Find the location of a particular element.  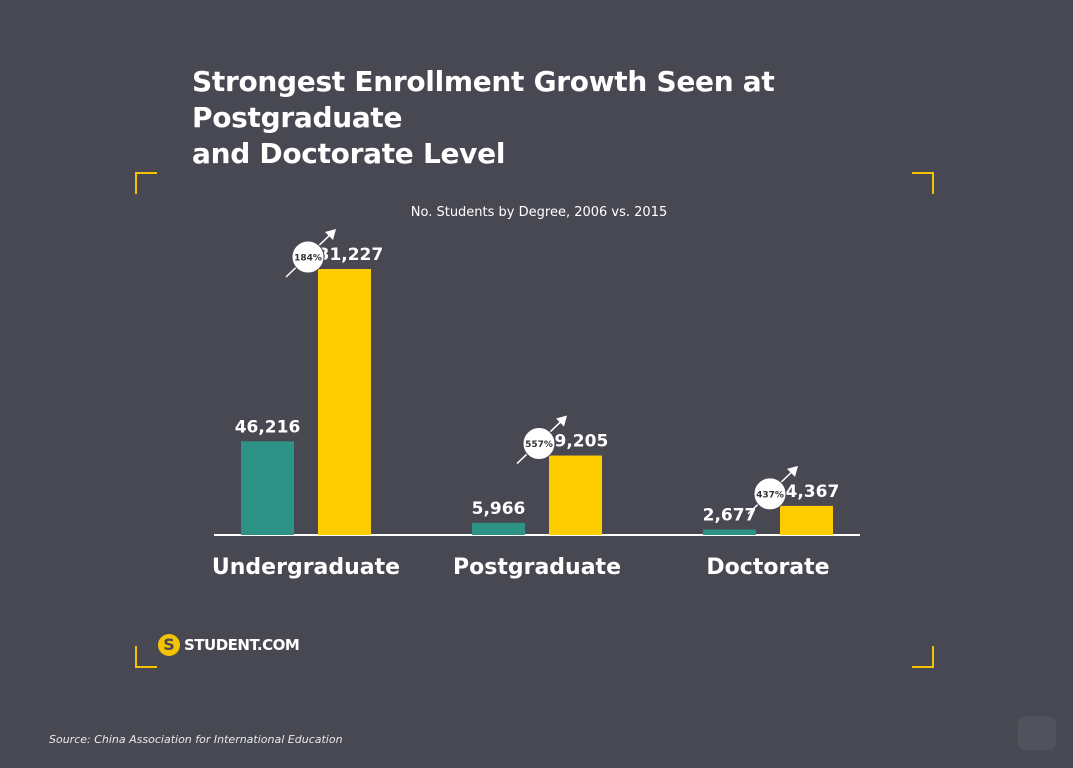

category-label: Undergraduate is located at coordinates (306, 567).